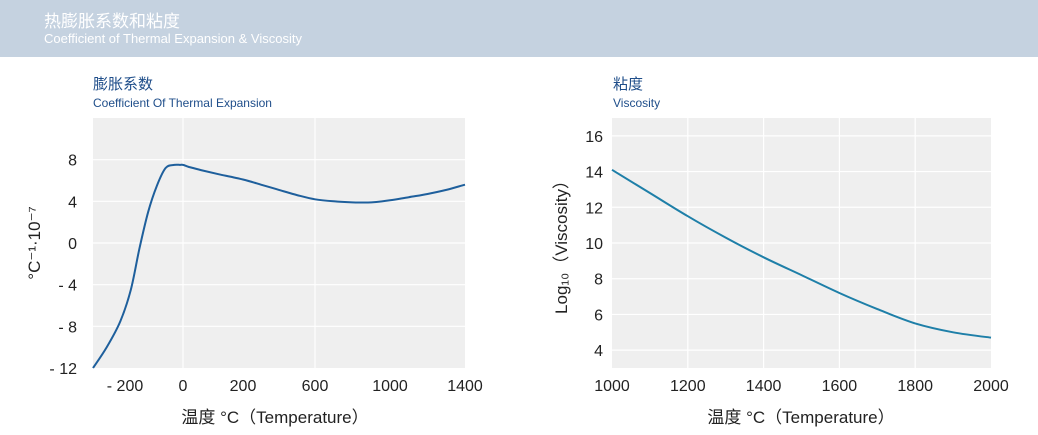 This screenshot has height=435, width=1038. Describe the element at coordinates (764, 386) in the screenshot. I see `viscosity-xtick-label: 1400` at that location.